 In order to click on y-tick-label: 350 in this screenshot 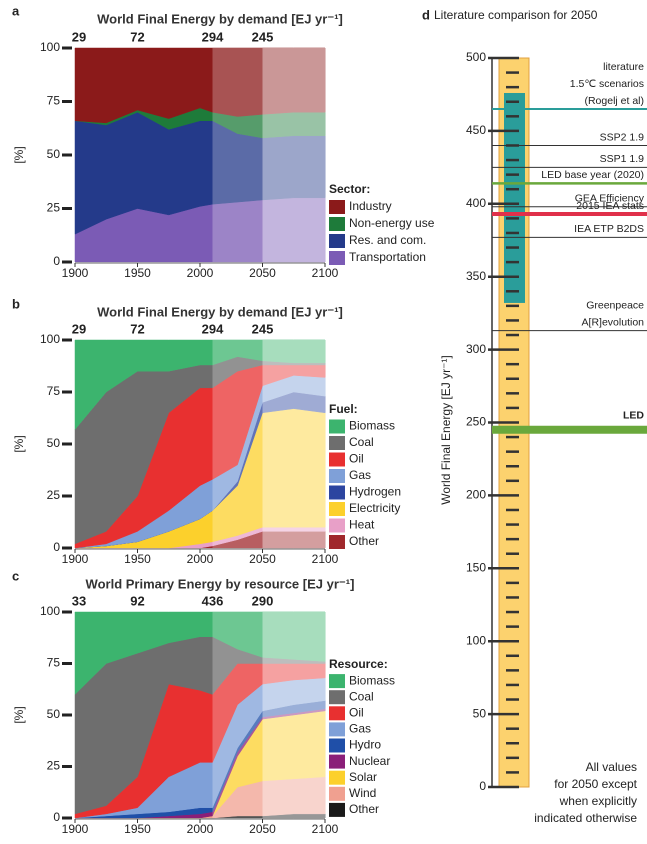, I will do `click(476, 276)`.